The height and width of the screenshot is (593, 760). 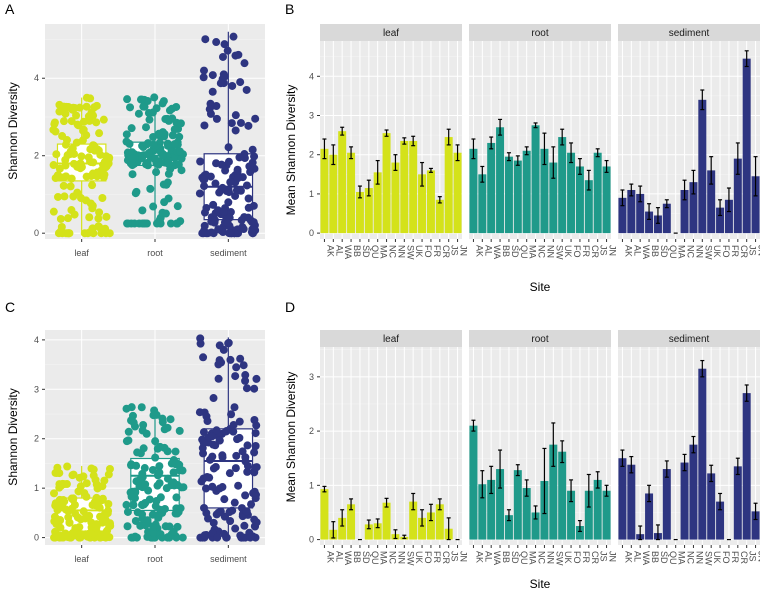 I want to click on bar-d-sediment-CR, so click(x=737, y=503).